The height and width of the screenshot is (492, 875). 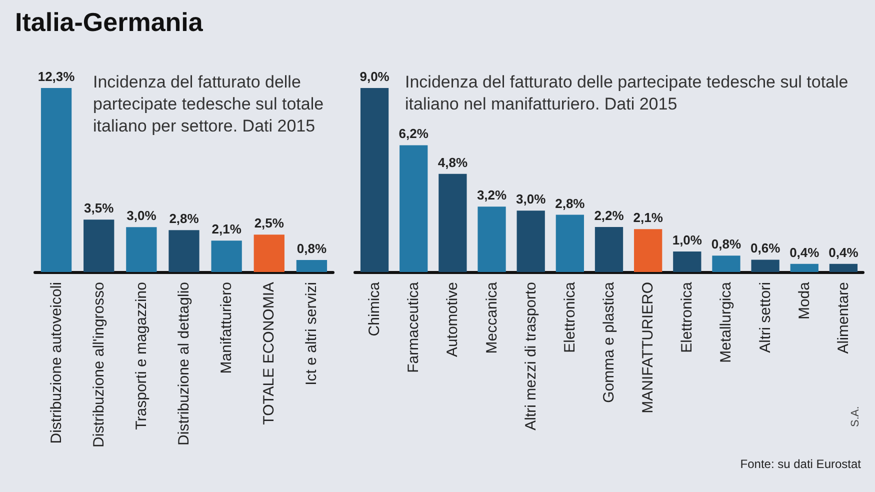 What do you see at coordinates (311, 334) in the screenshot?
I see `x-tick-label: Ict e altri servizi` at bounding box center [311, 334].